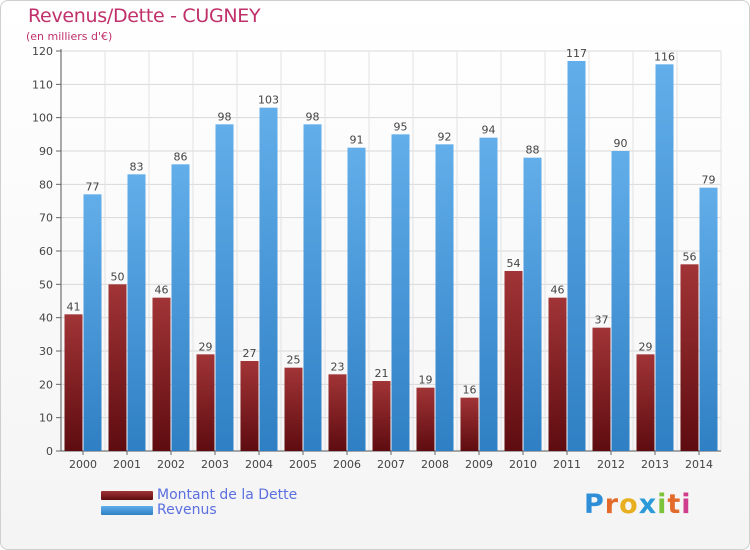 The image size is (750, 550). Describe the element at coordinates (46, 351) in the screenshot. I see `y-tick-label: 30` at that location.